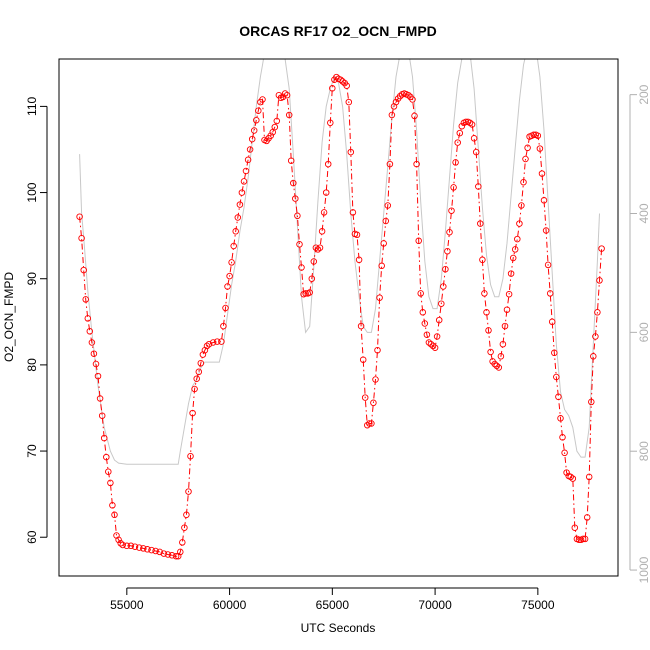 This screenshot has width=650, height=650. What do you see at coordinates (230, 605) in the screenshot?
I see `x-tick-label: 60000` at bounding box center [230, 605].